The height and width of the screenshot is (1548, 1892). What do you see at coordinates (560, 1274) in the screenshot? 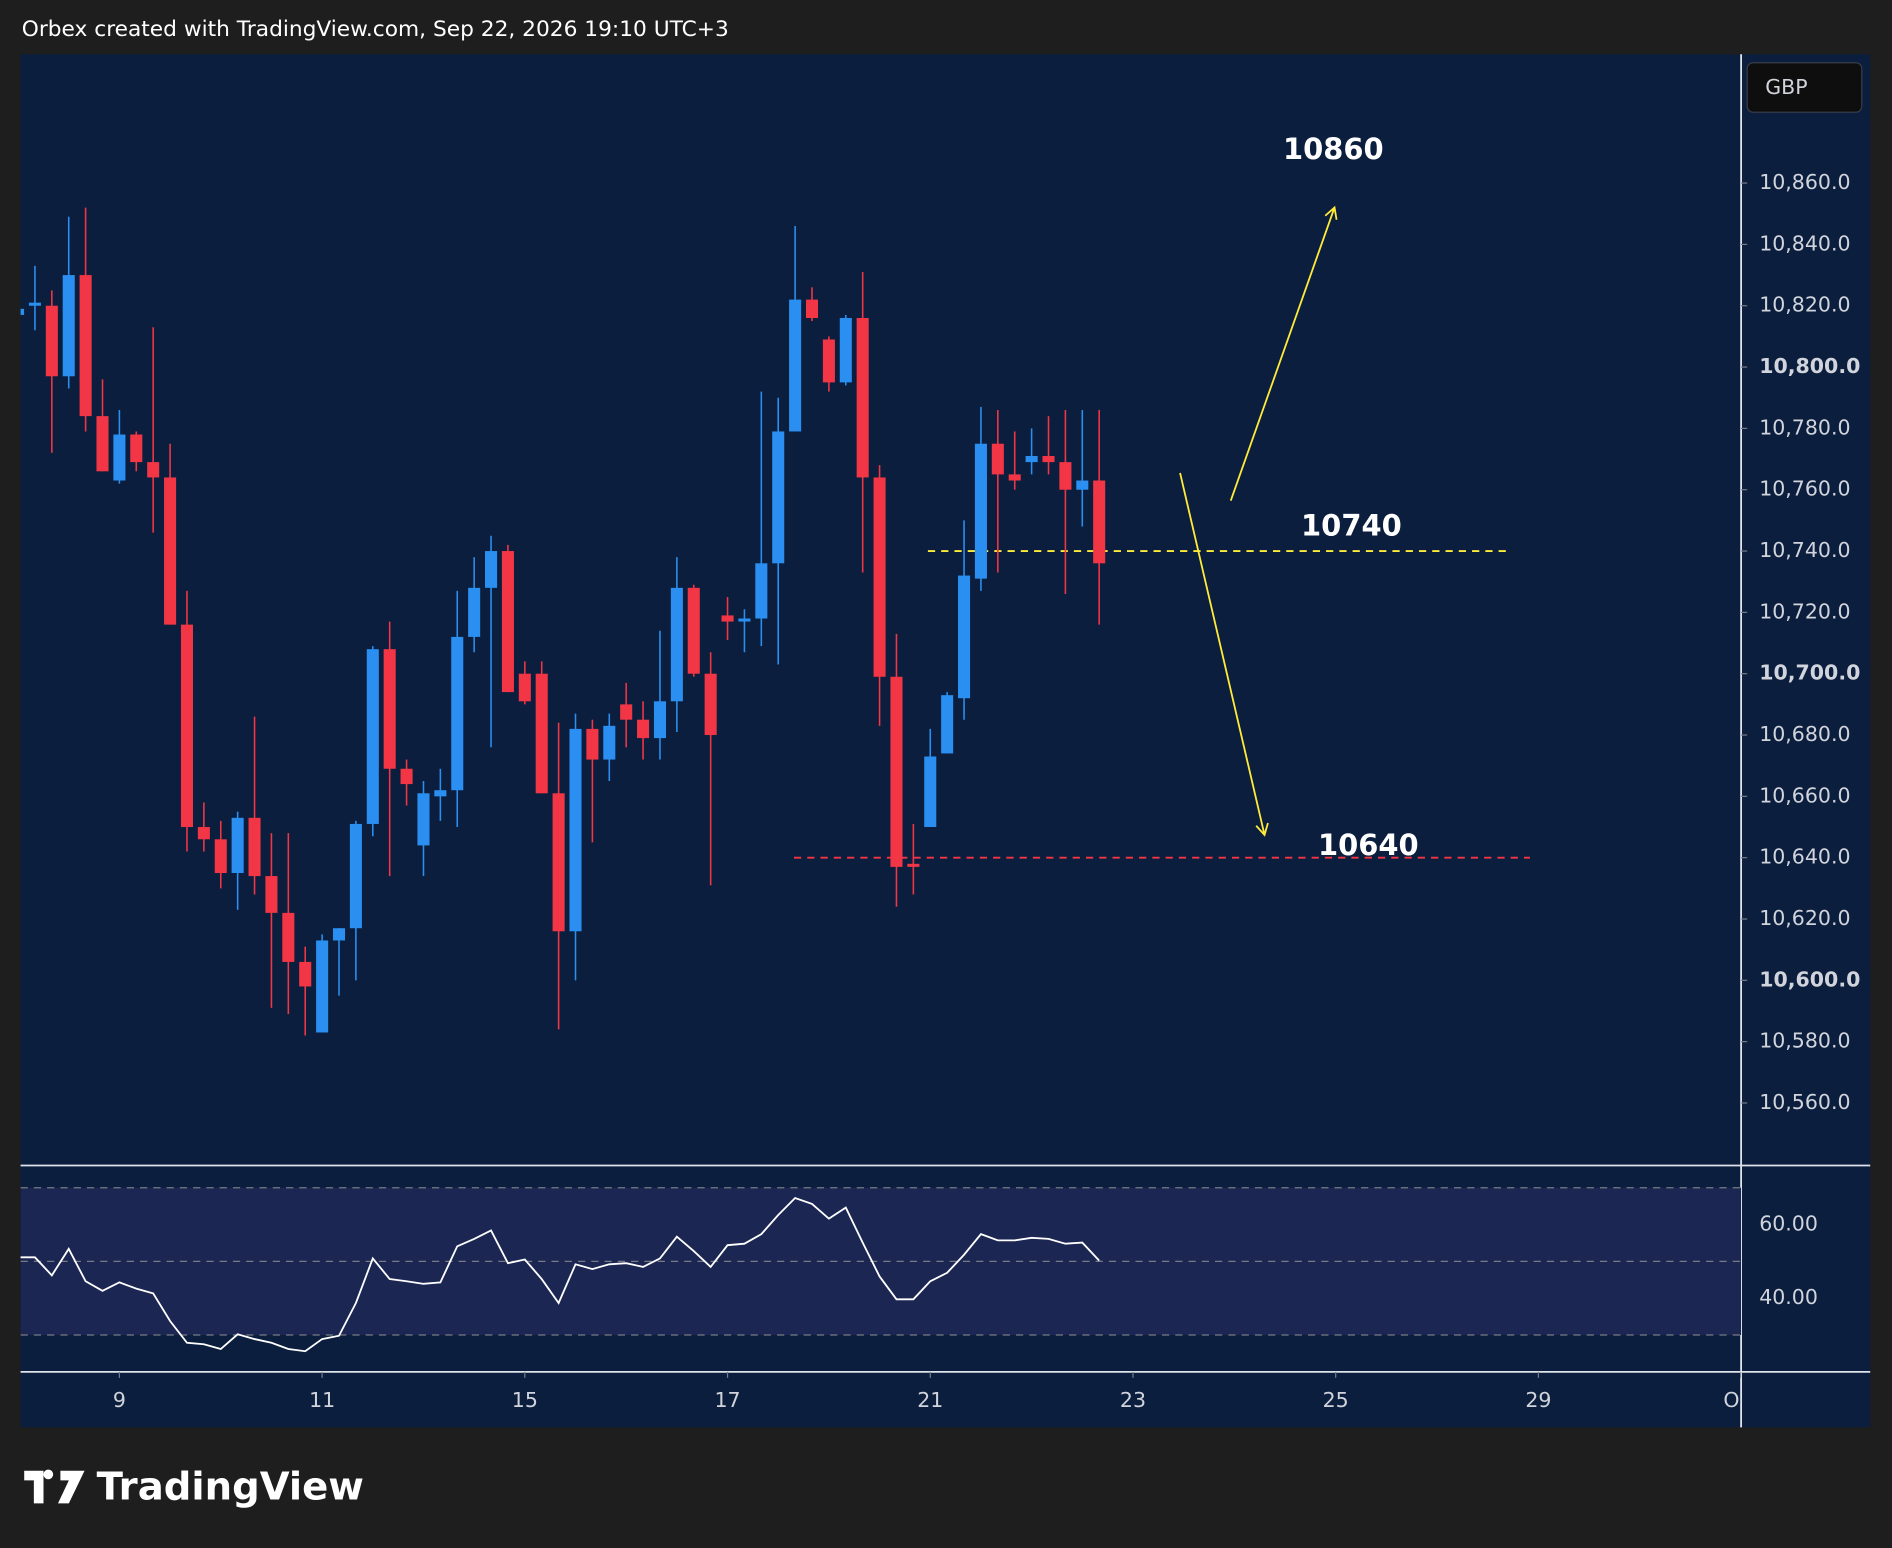
I see `rsi-line` at bounding box center [560, 1274].